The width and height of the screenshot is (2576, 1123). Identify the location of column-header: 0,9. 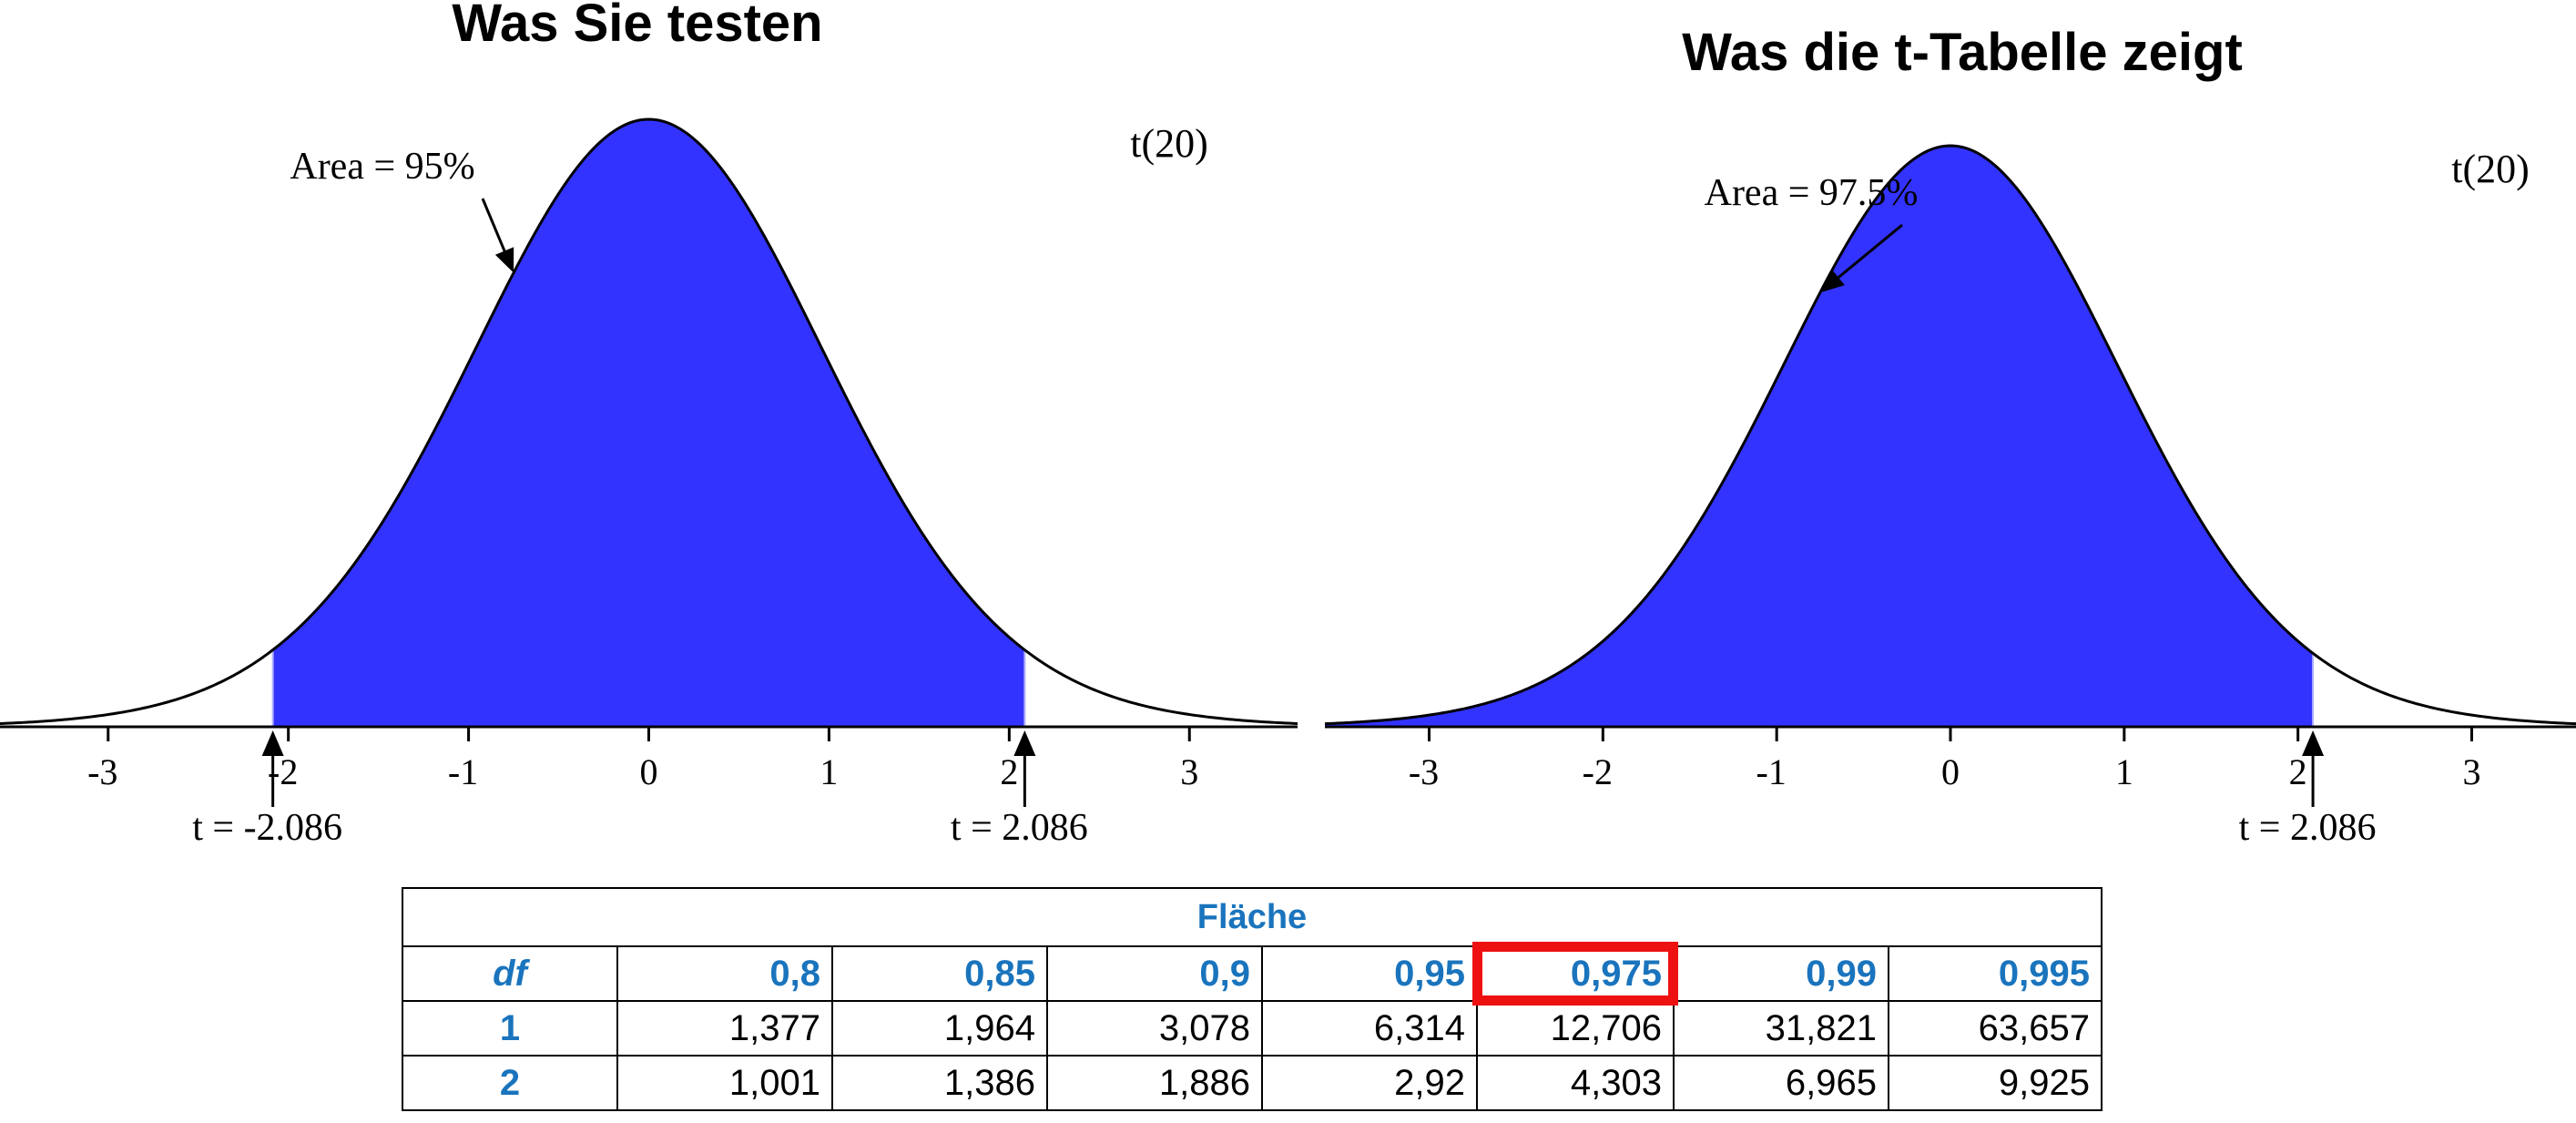
(1154, 973).